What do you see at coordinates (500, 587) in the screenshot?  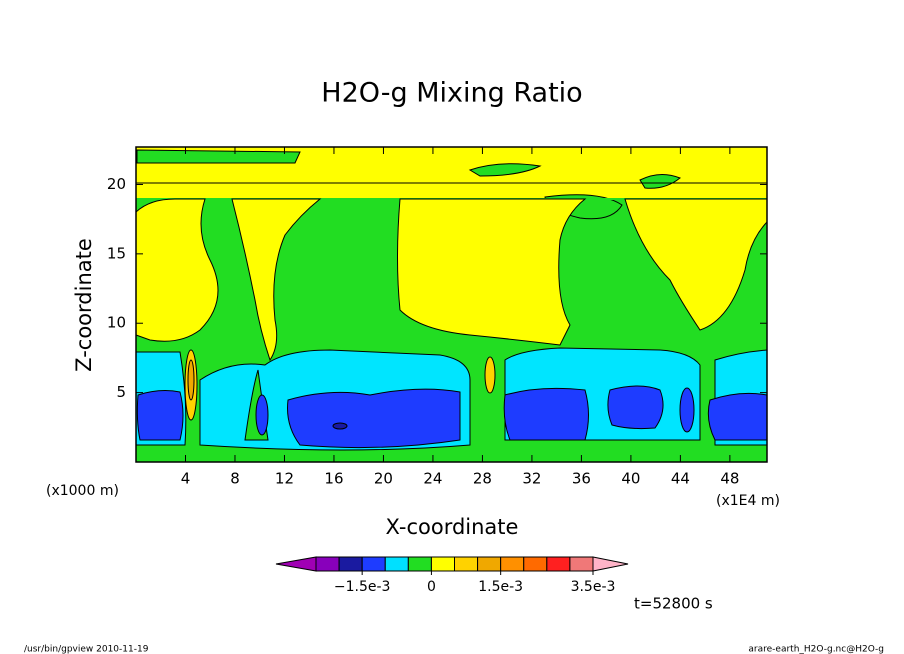 I see `colorbar-tick-label: 1.5e-3` at bounding box center [500, 587].